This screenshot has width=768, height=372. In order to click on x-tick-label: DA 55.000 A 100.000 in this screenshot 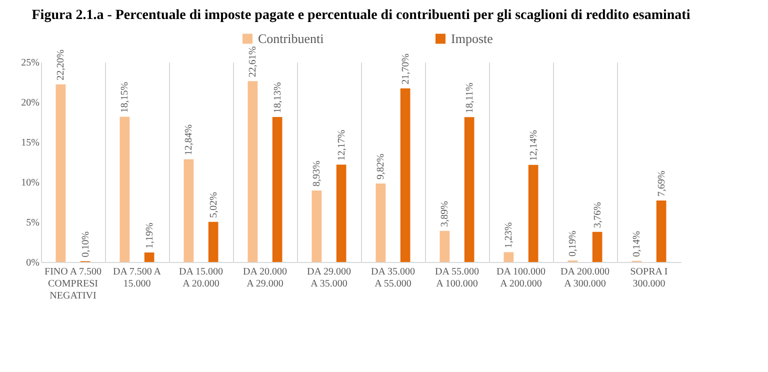, I will do `click(457, 278)`.